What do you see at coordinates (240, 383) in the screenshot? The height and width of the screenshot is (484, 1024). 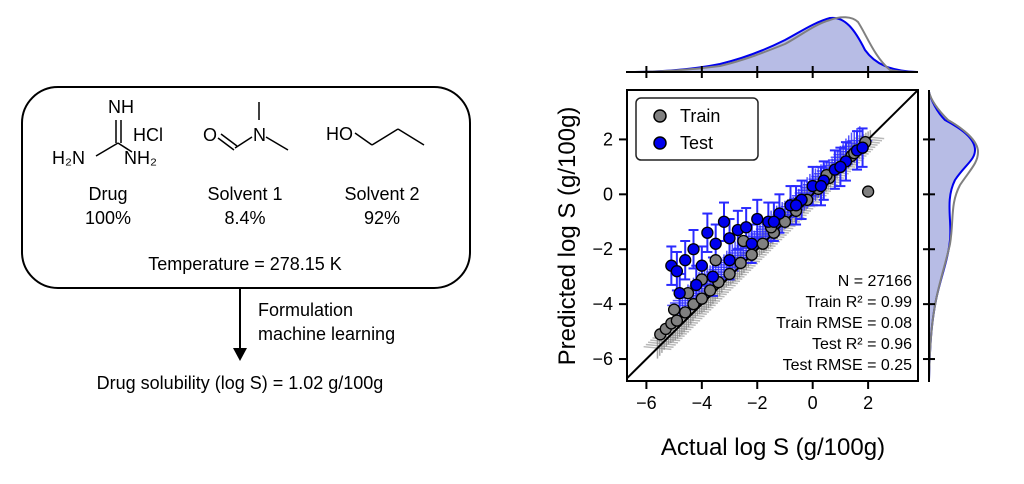 I see `prediction-result: Drug solubility (log S) = 1.02 g/100g` at bounding box center [240, 383].